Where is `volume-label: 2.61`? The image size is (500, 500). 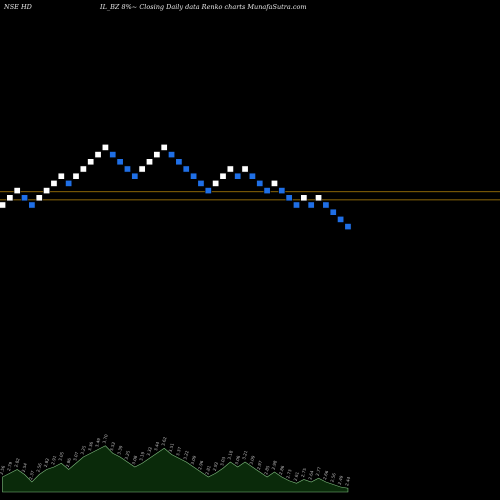 volume-label: 2.61 is located at coordinates (296, 476).